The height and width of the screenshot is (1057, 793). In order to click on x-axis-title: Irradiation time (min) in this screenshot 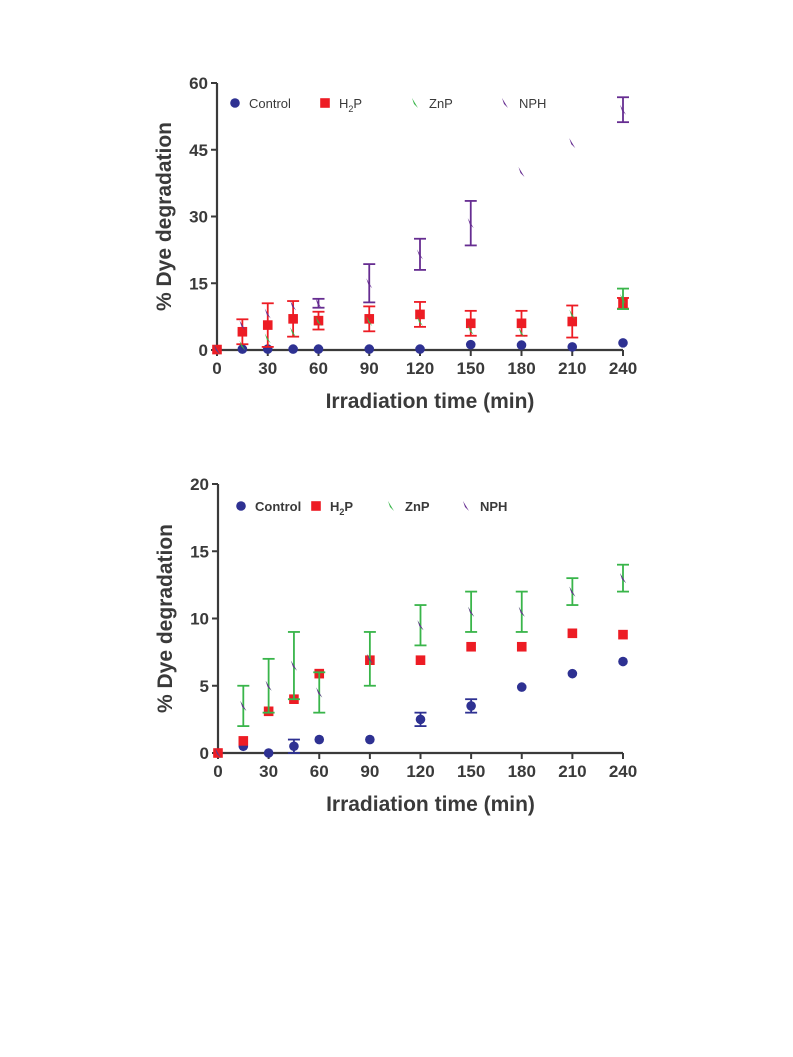, I will do `click(430, 804)`.